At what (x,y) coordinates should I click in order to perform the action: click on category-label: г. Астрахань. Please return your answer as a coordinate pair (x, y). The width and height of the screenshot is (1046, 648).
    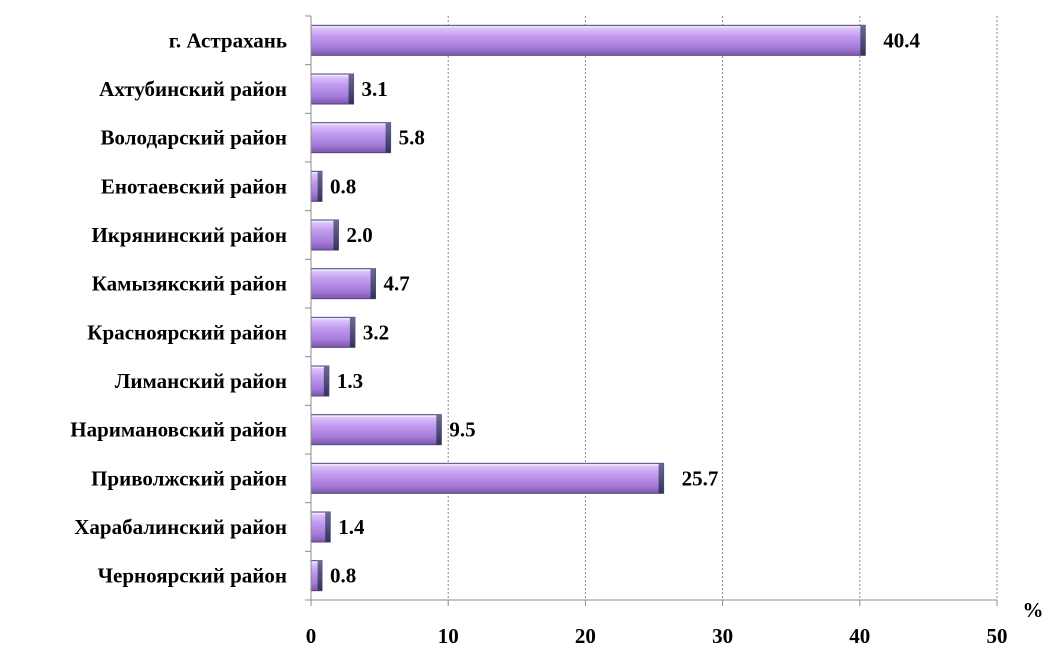
    Looking at the image, I should click on (228, 40).